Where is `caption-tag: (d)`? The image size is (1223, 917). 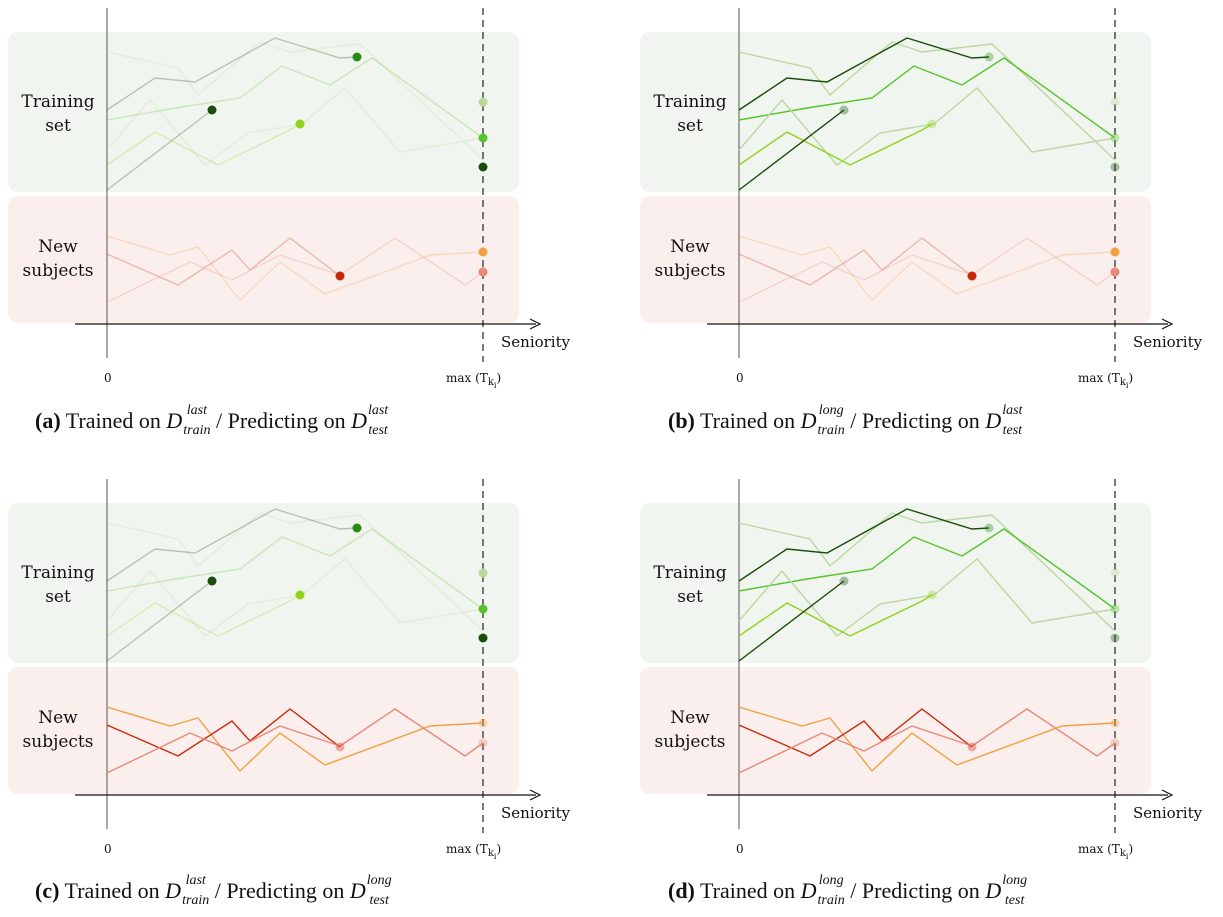
caption-tag: (d) is located at coordinates (681, 890).